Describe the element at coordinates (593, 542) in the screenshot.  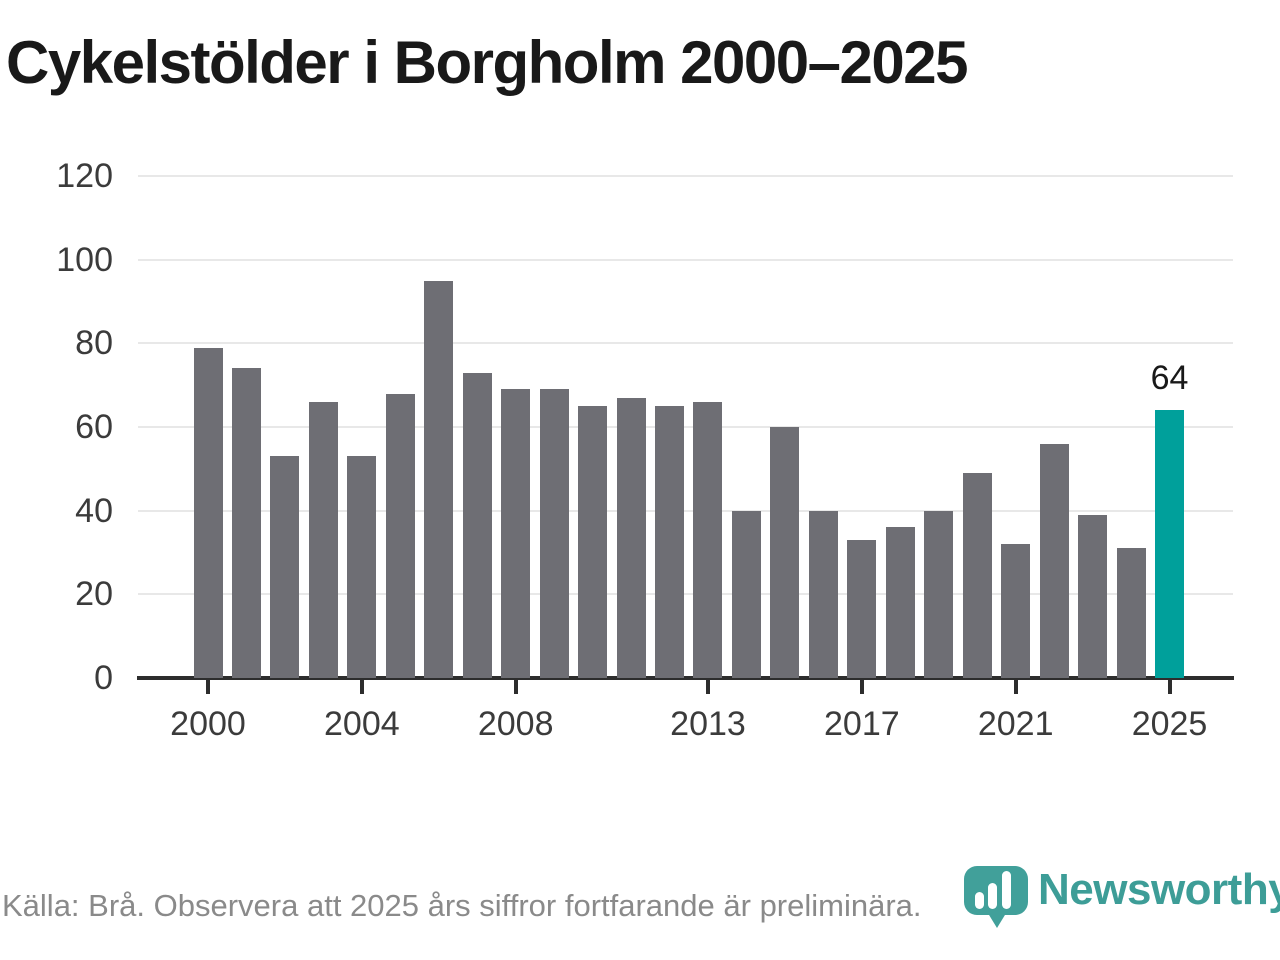
I see `bar-2010` at that location.